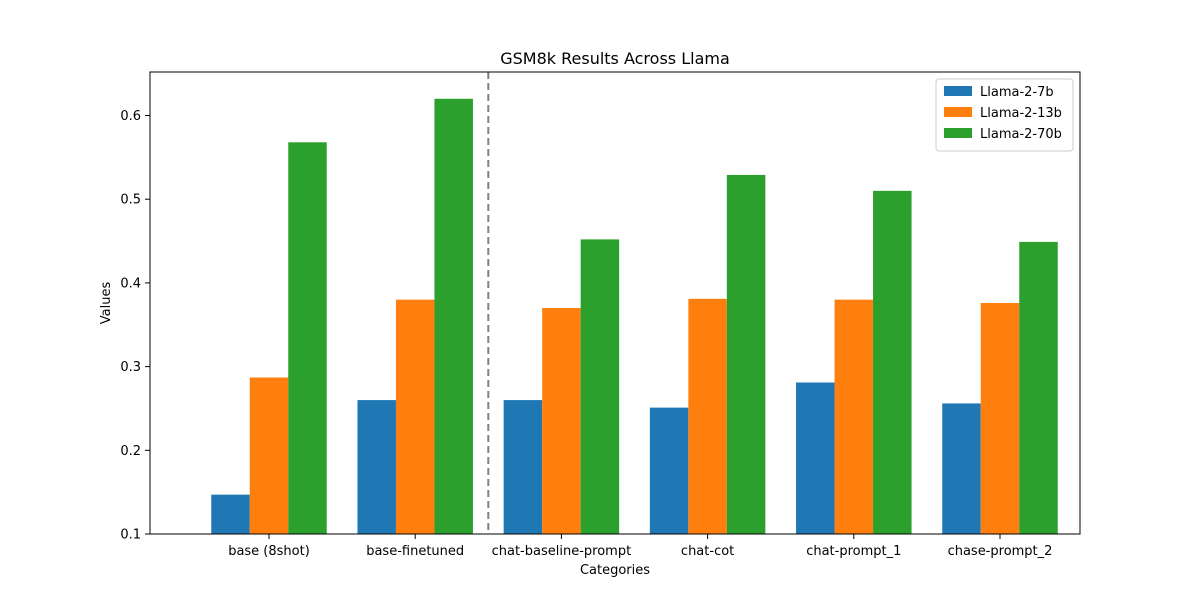 Image resolution: width=1200 pixels, height=604 pixels. Describe the element at coordinates (958, 91) in the screenshot. I see `legend-swatch-llama-2-7b` at that location.